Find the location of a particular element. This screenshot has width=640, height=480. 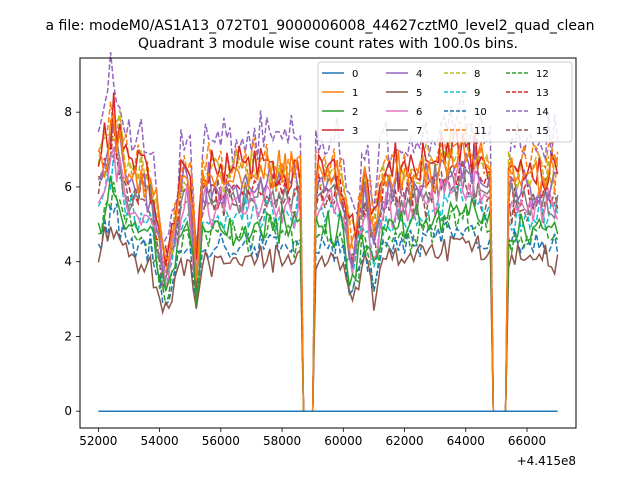

y-tick-label: 2 is located at coordinates (68, 336).